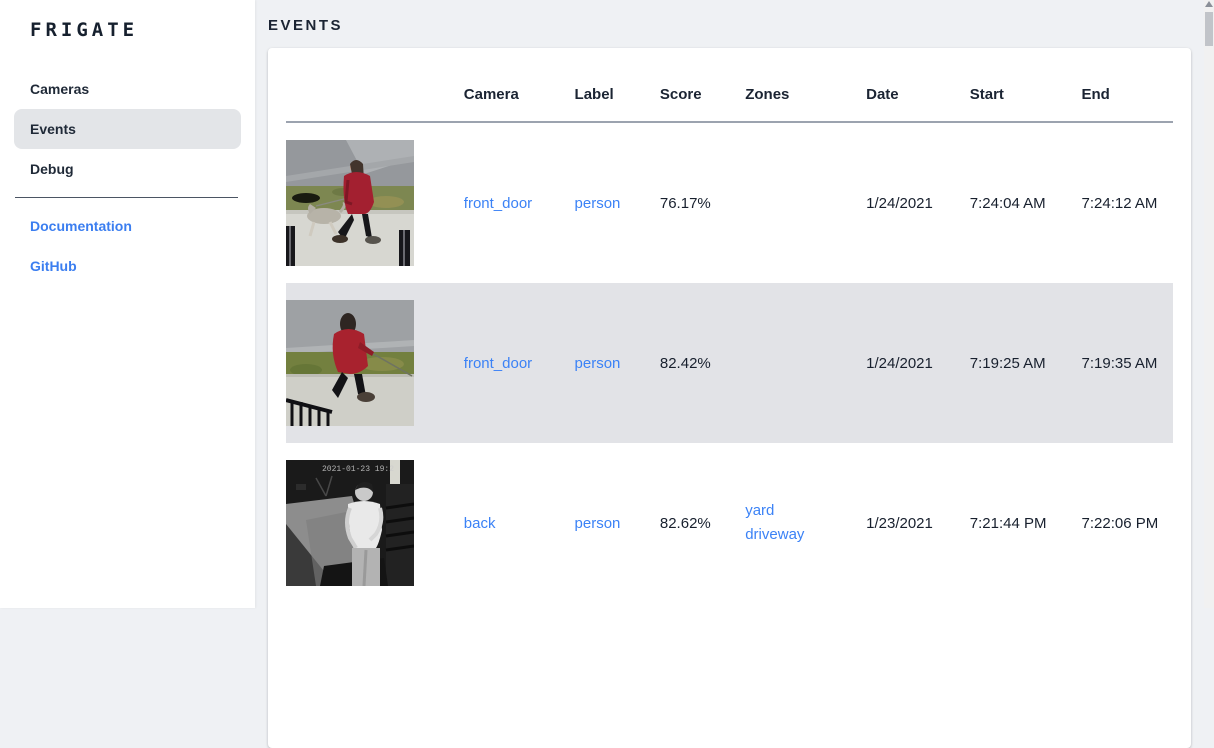 The width and height of the screenshot is (1214, 748). Describe the element at coordinates (127, 169) in the screenshot. I see `sidebar-item-debug: Debug` at that location.